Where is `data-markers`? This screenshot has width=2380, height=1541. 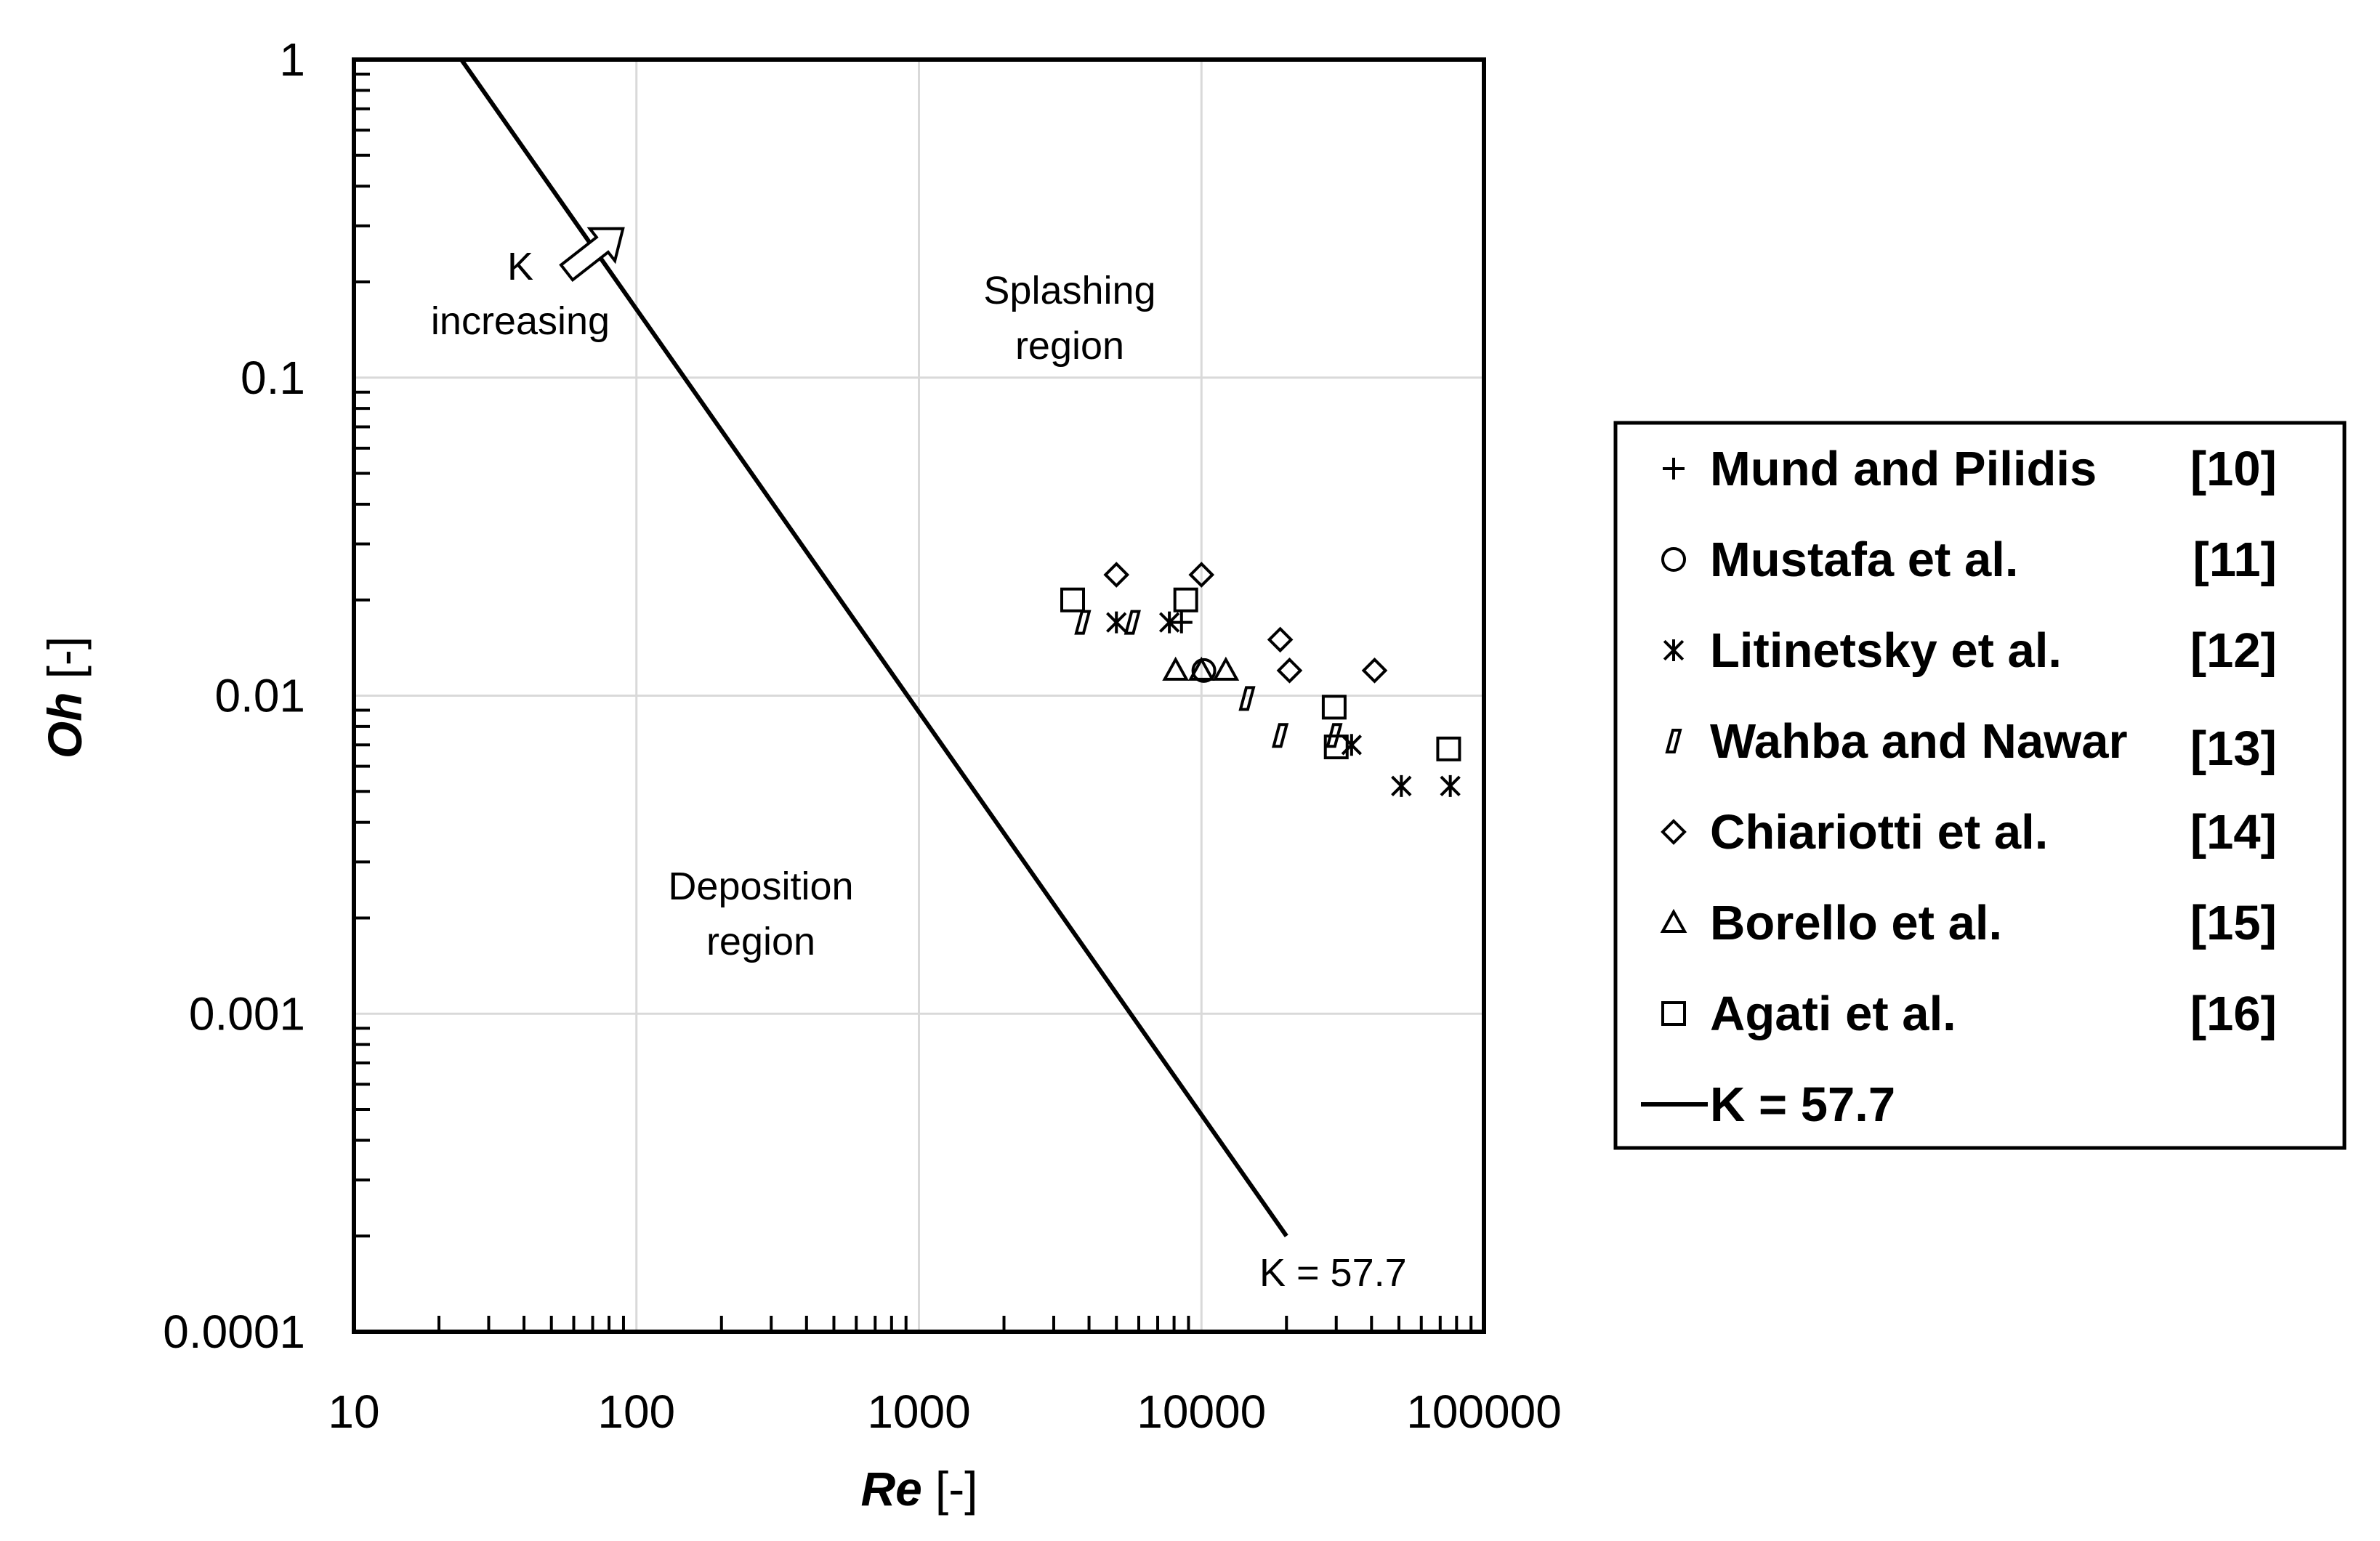
data-markers is located at coordinates (1260, 679).